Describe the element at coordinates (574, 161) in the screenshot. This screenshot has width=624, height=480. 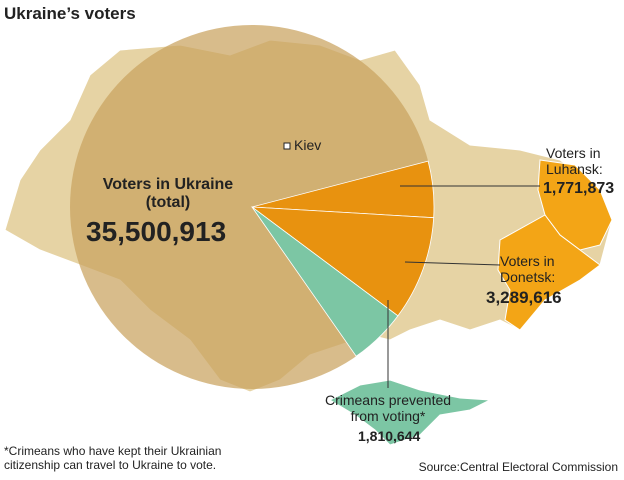
I see `category-label: Voters in Luhansk:` at that location.